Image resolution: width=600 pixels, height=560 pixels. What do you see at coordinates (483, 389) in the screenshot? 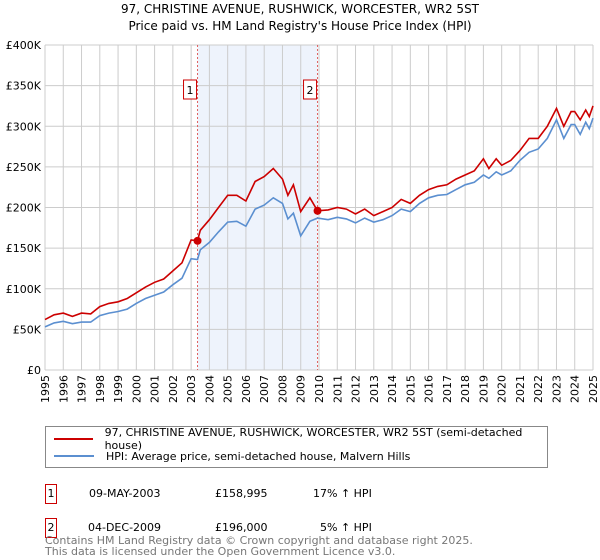
I see `x-tick-label: 2019` at bounding box center [483, 389].